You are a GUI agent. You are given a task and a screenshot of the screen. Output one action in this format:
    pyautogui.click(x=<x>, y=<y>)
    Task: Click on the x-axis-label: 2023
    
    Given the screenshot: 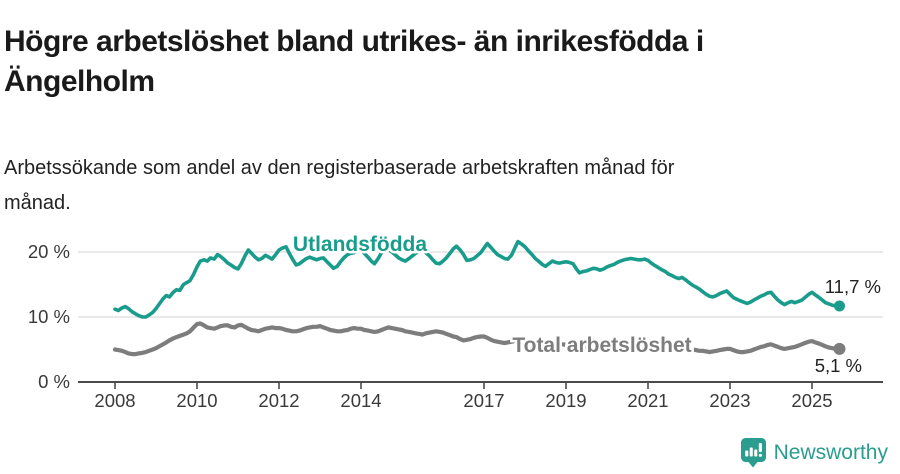 What is the action you would take?
    pyautogui.click(x=729, y=400)
    